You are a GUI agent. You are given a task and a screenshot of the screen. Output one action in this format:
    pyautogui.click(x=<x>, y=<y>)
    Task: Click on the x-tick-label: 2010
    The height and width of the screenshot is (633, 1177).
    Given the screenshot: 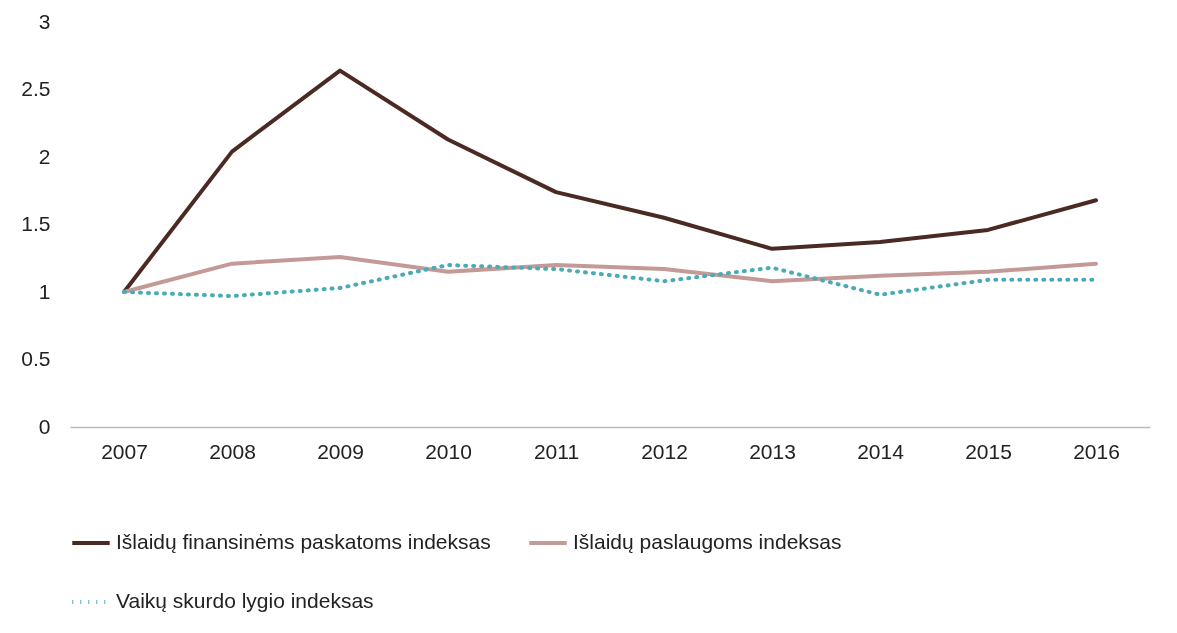 What is the action you would take?
    pyautogui.click(x=448, y=451)
    